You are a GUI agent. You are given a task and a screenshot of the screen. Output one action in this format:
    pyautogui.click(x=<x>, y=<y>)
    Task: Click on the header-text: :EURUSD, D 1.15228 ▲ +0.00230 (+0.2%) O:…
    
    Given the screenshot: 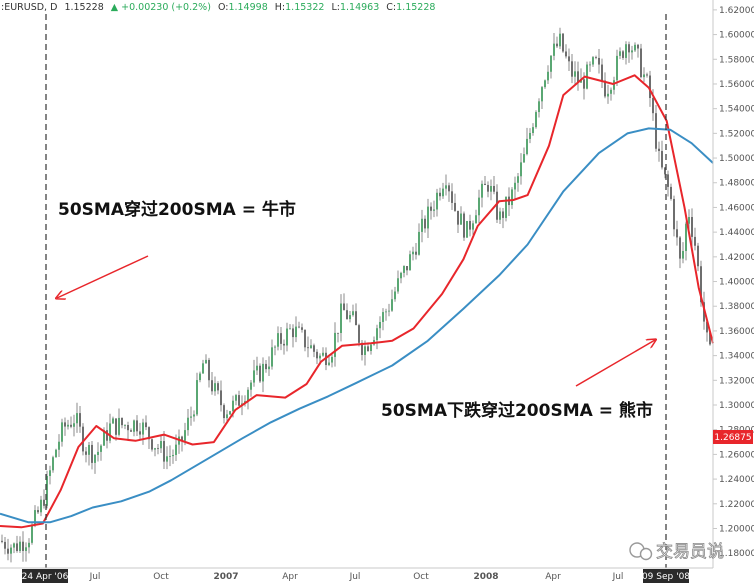 What is the action you would take?
    pyautogui.click(x=218, y=7)
    